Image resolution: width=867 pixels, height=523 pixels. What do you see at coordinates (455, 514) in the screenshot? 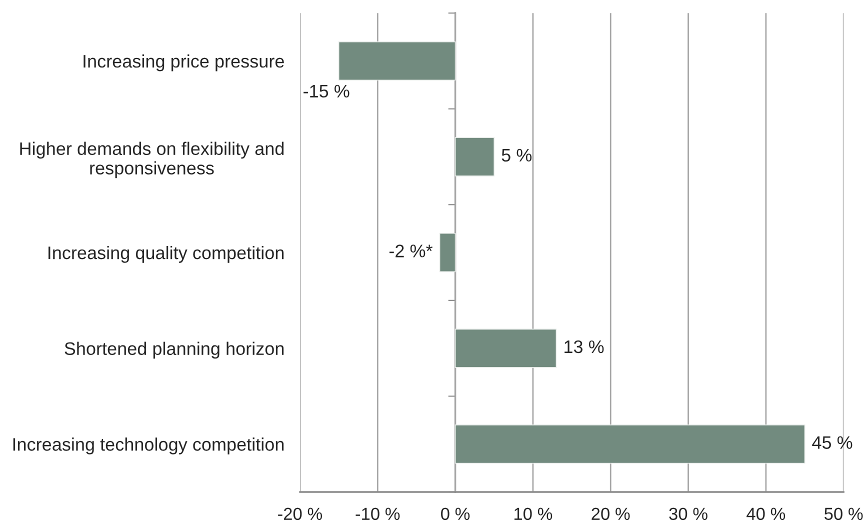
I see `x-tick-label: 0 %` at bounding box center [455, 514].